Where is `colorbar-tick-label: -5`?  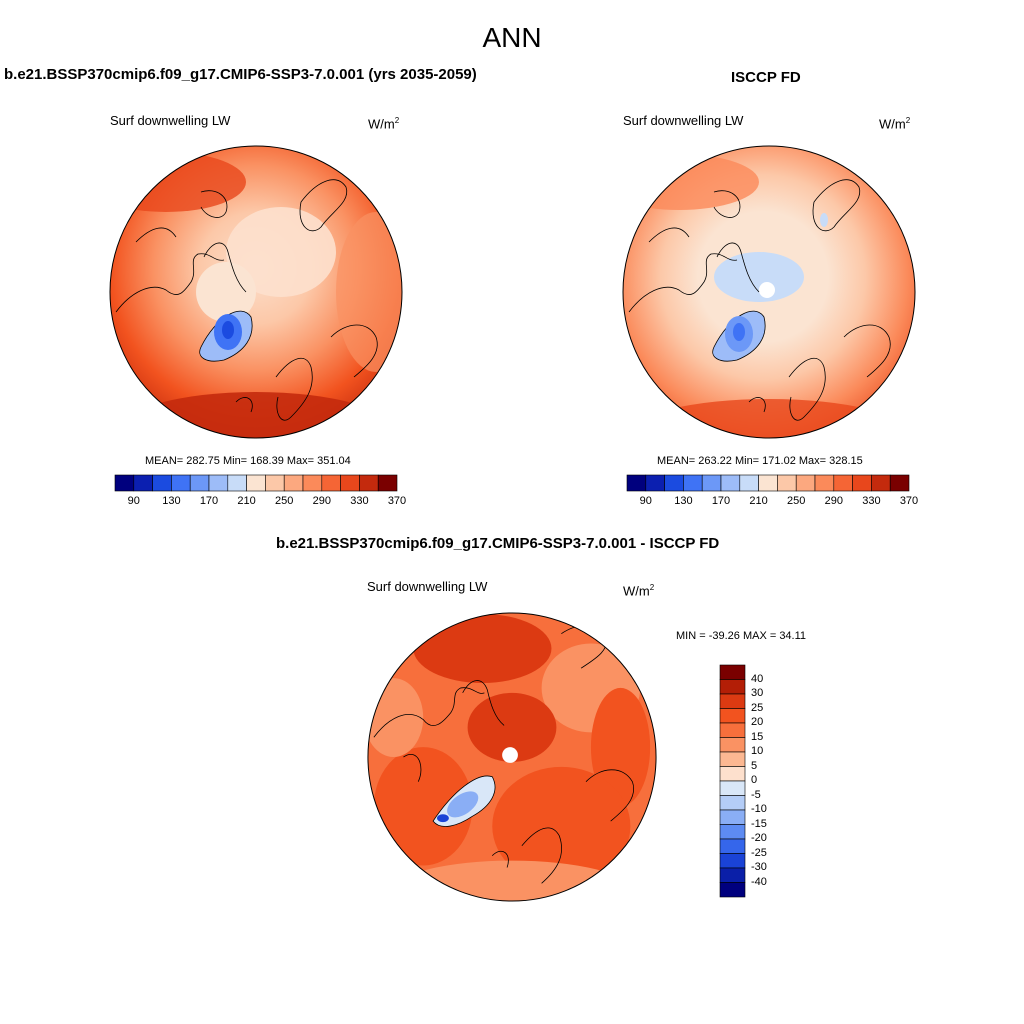
colorbar-tick-label: -5 is located at coordinates (756, 794).